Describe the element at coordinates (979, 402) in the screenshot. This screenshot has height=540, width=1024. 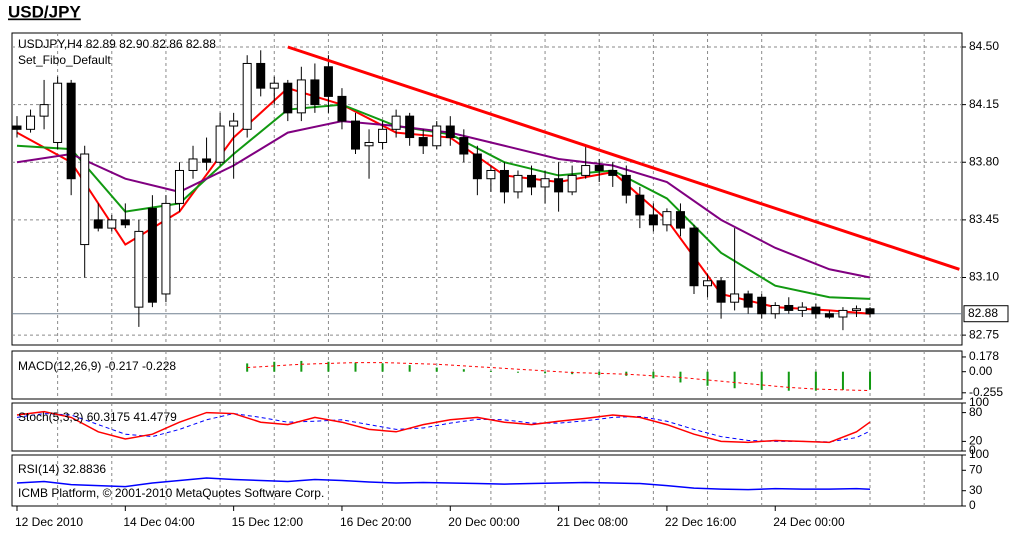
I see `y-tick-label: 100` at that location.